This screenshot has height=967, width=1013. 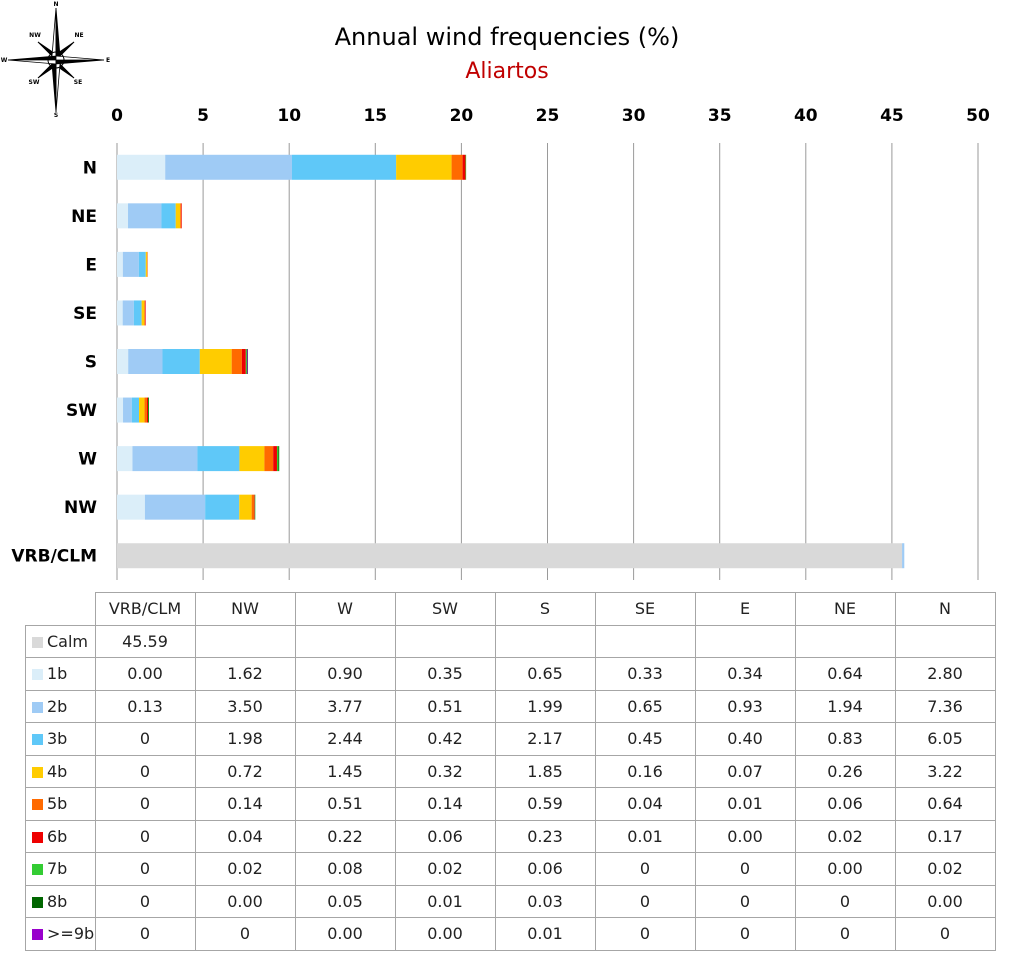 What do you see at coordinates (55, 4) in the screenshot?
I see `compass-label-n: N` at bounding box center [55, 4].